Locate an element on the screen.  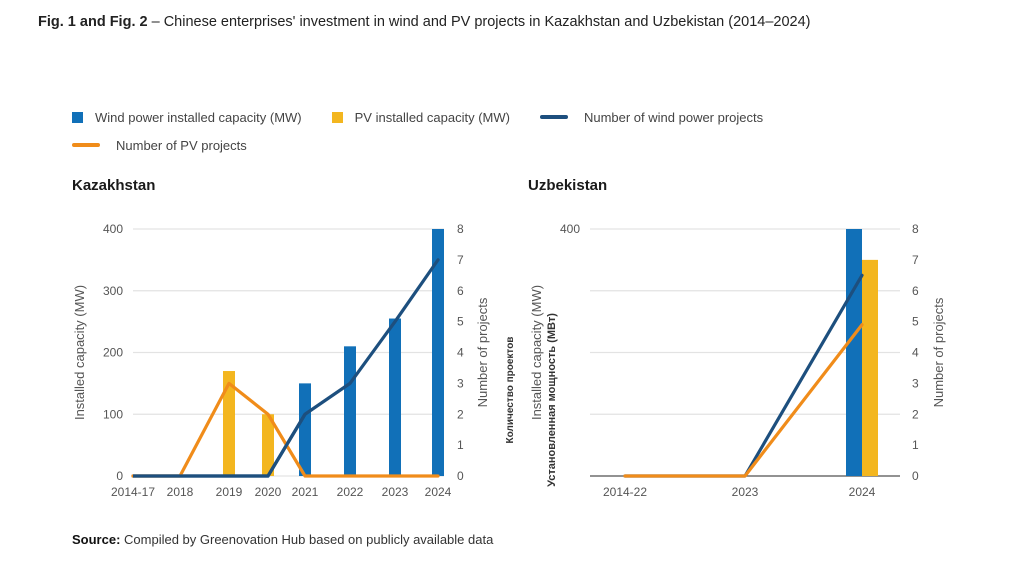
kazakhstan-x-tick-label: 2024 is located at coordinates (438, 492).